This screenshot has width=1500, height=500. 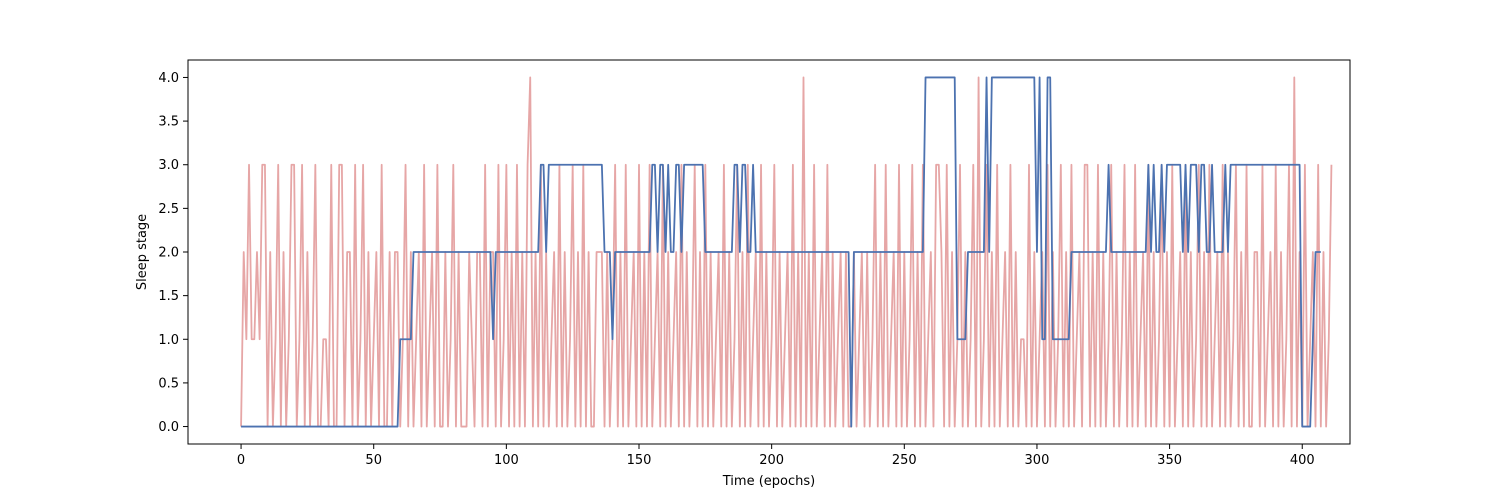 What do you see at coordinates (768, 481) in the screenshot?
I see `x-axis-label: Time (epochs)` at bounding box center [768, 481].